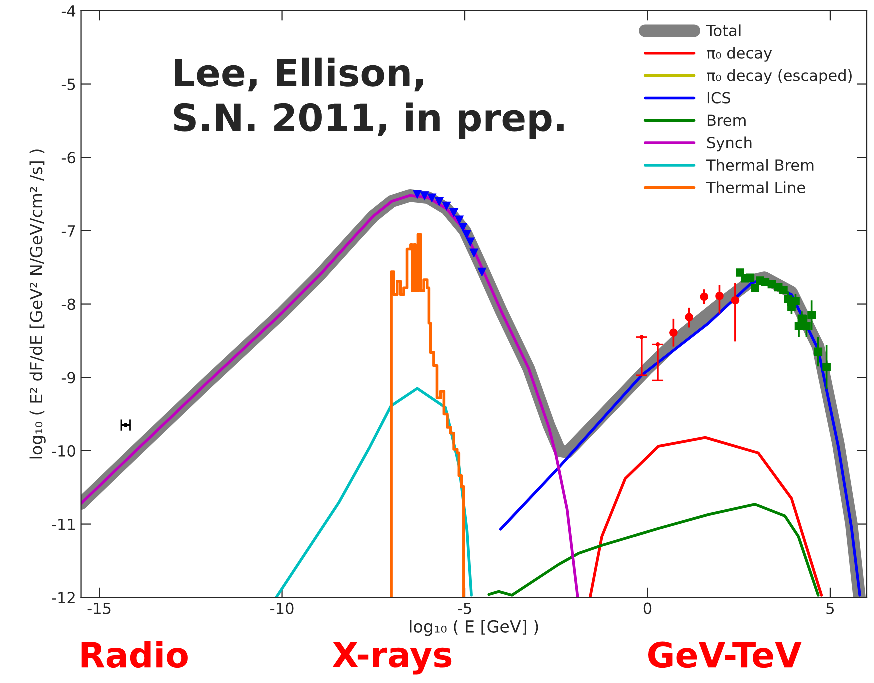 Image resolution: width=874 pixels, height=683 pixels. Describe the element at coordinates (63, 598) in the screenshot. I see `y-tick-label: -12` at that location.